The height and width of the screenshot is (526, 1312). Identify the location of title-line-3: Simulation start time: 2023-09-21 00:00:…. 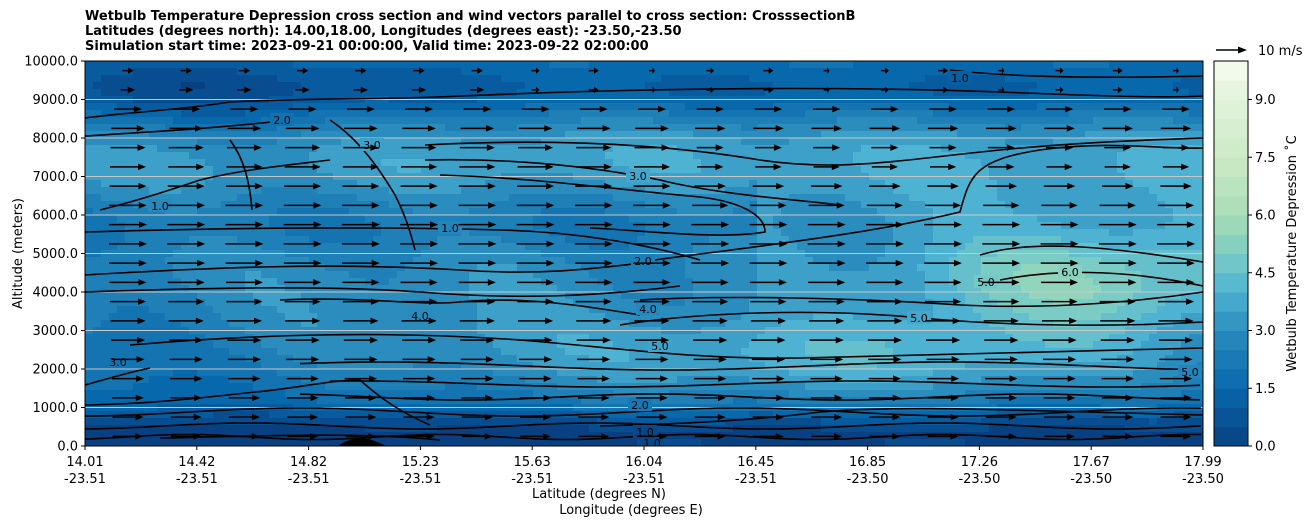
(367, 46).